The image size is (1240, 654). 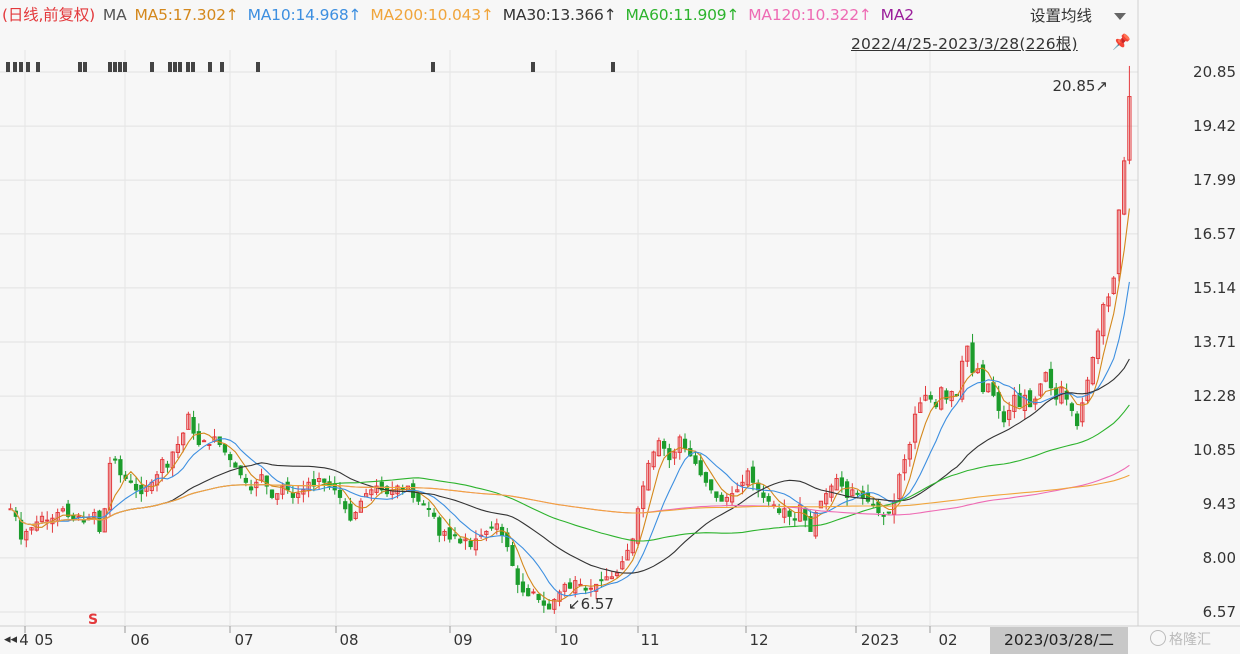 I want to click on y-tick-label: 17.99, so click(x=1214, y=180).